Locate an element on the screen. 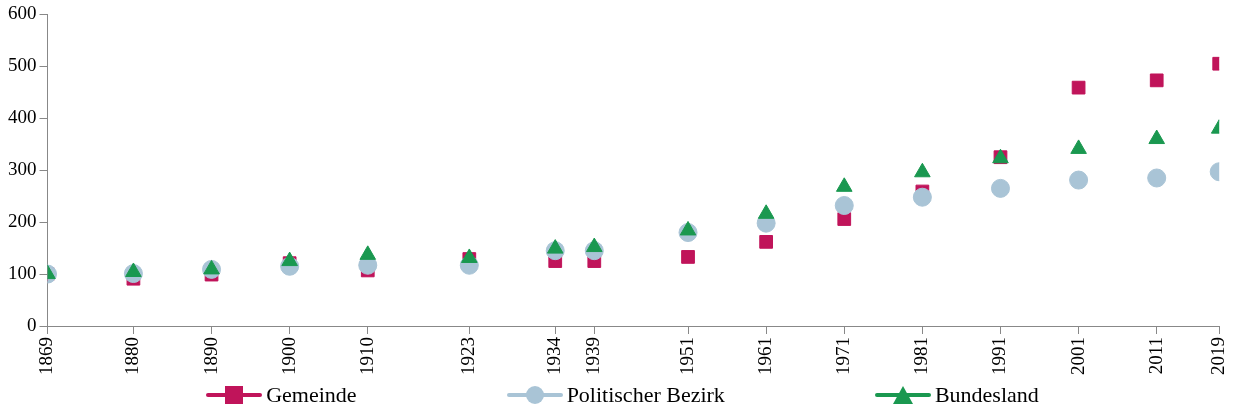  x-tick-label: 1880 is located at coordinates (132, 356).